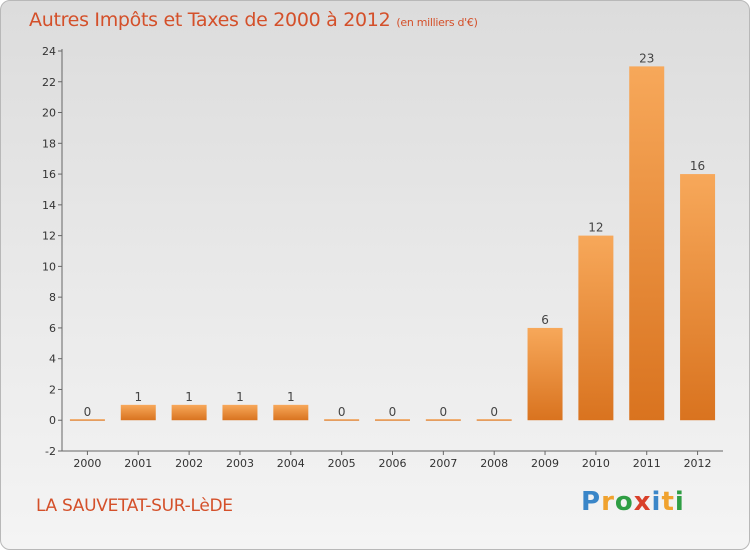  Describe the element at coordinates (138, 463) in the screenshot. I see `x-tick-label: 2001` at that location.